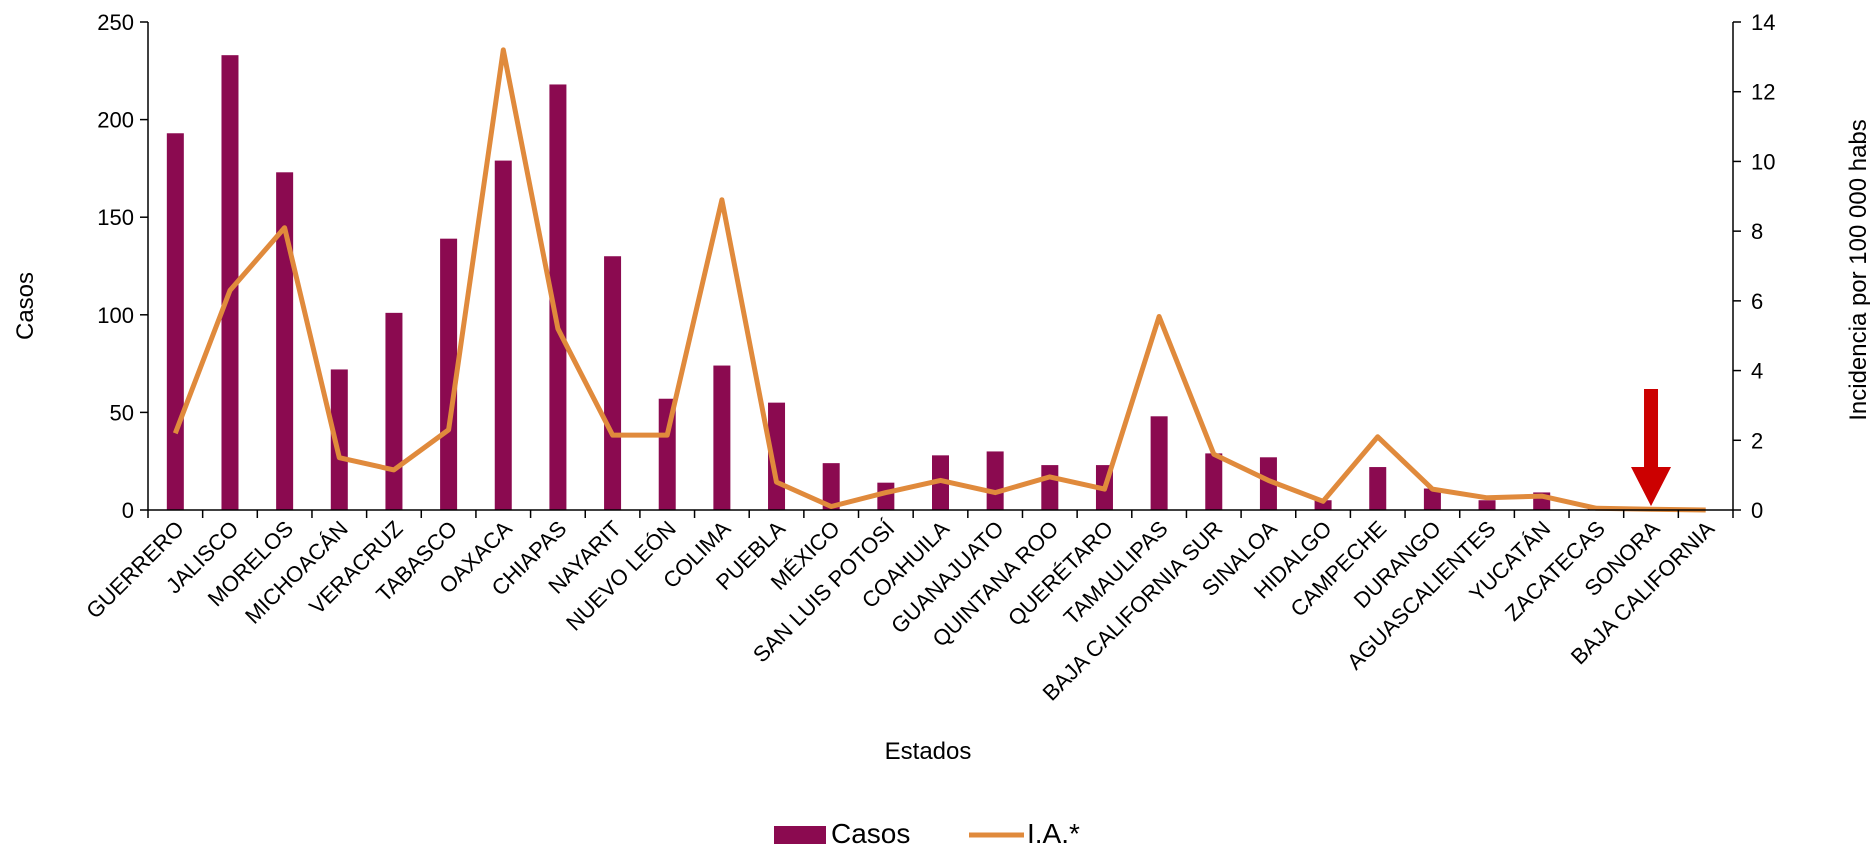 The image size is (1870, 848). What do you see at coordinates (800, 835) in the screenshot?
I see `legend-swatch-casos` at bounding box center [800, 835].